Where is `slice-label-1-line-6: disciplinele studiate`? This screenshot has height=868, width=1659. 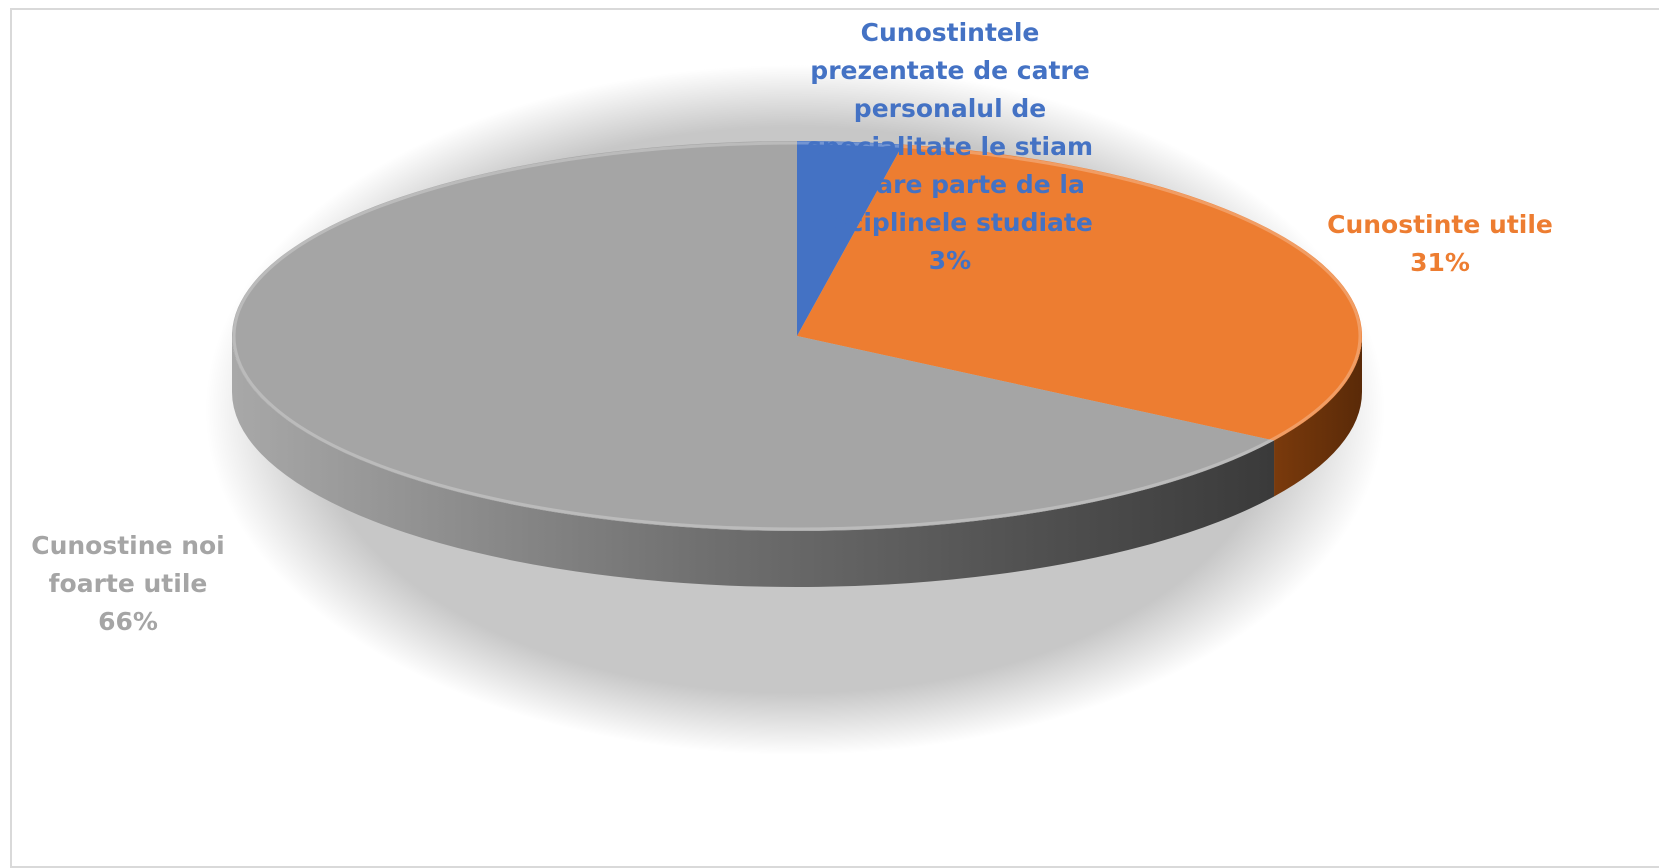 slice-label-1-line-6: disciplinele studiate is located at coordinates (950, 222).